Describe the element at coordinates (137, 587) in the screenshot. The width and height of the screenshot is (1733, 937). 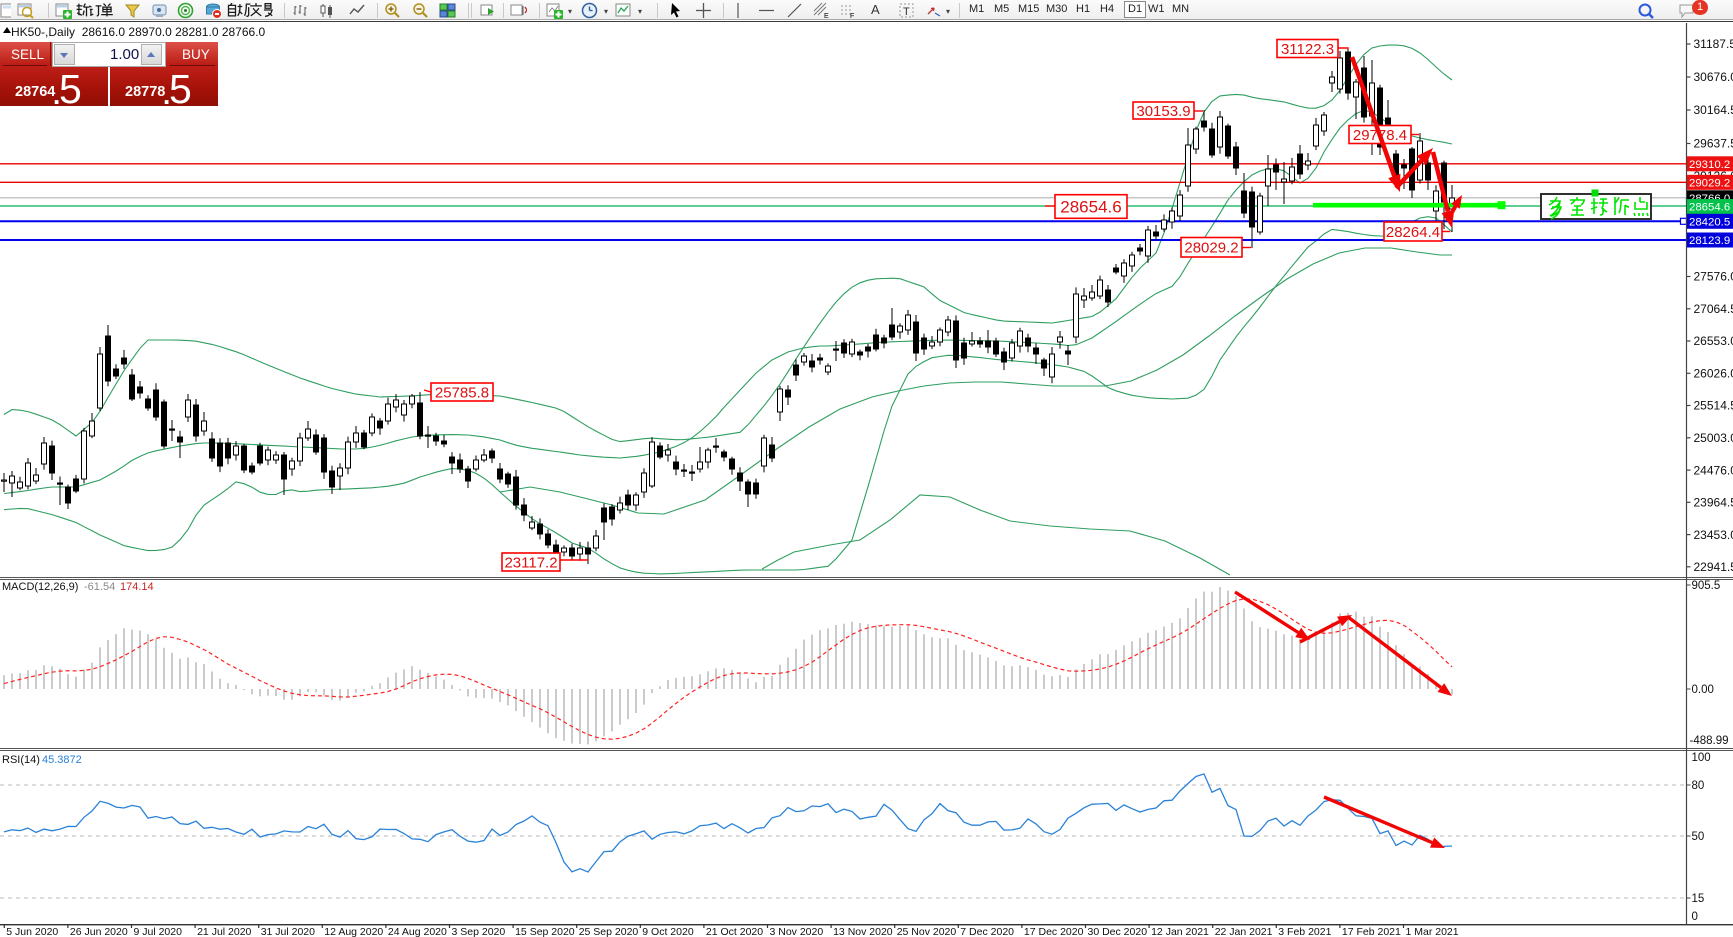
I see `svg-text: 174.14` at that location.